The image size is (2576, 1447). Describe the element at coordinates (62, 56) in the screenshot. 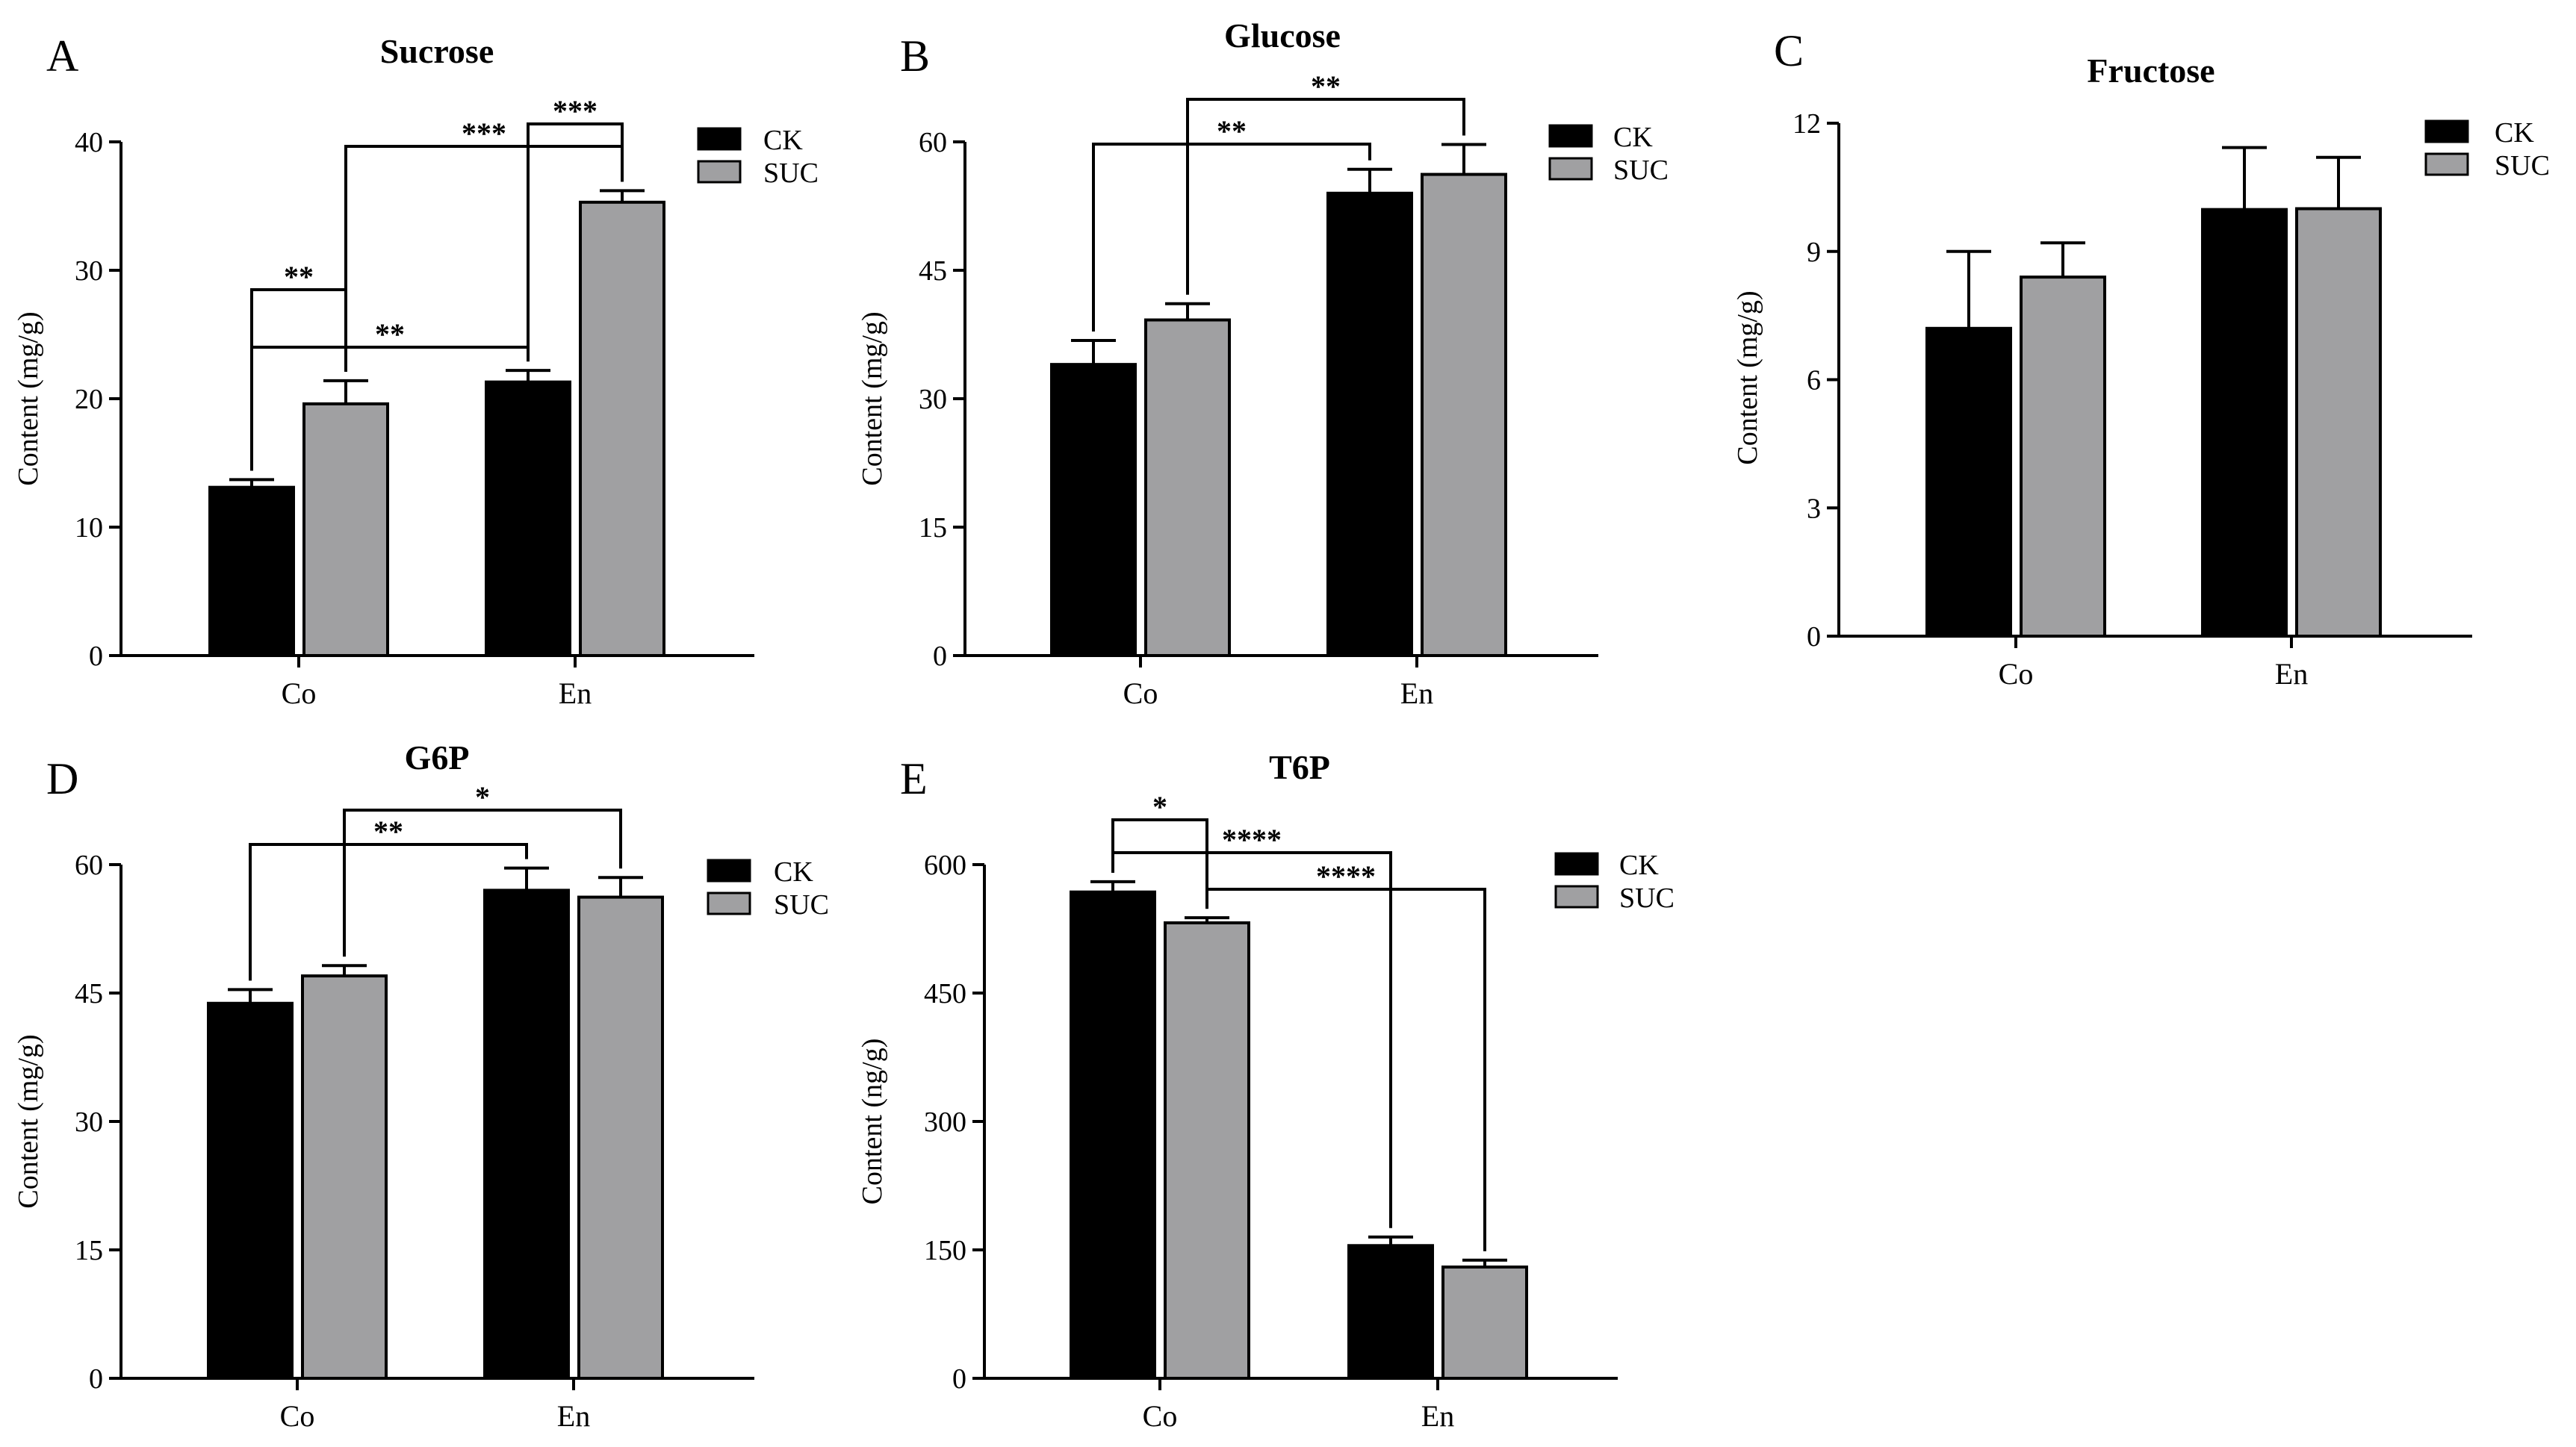

I see `panel-label-a: A` at that location.